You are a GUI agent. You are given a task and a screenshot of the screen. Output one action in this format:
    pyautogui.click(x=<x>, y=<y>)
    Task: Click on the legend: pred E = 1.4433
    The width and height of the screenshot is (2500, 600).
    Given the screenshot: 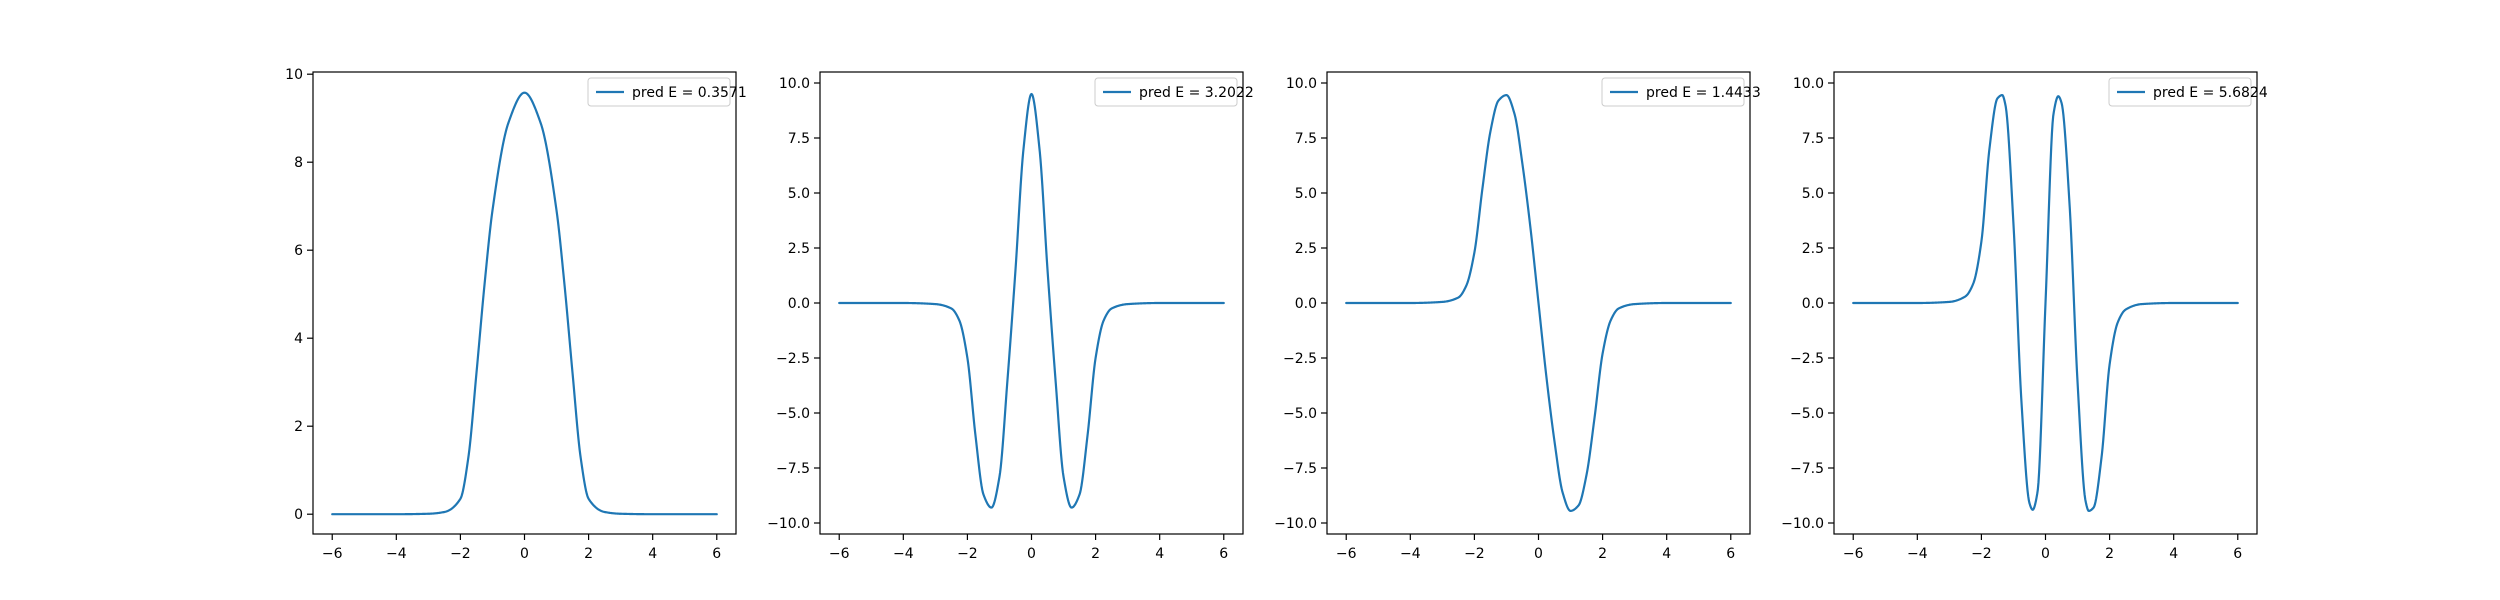 What is the action you would take?
    pyautogui.click(x=1681, y=92)
    